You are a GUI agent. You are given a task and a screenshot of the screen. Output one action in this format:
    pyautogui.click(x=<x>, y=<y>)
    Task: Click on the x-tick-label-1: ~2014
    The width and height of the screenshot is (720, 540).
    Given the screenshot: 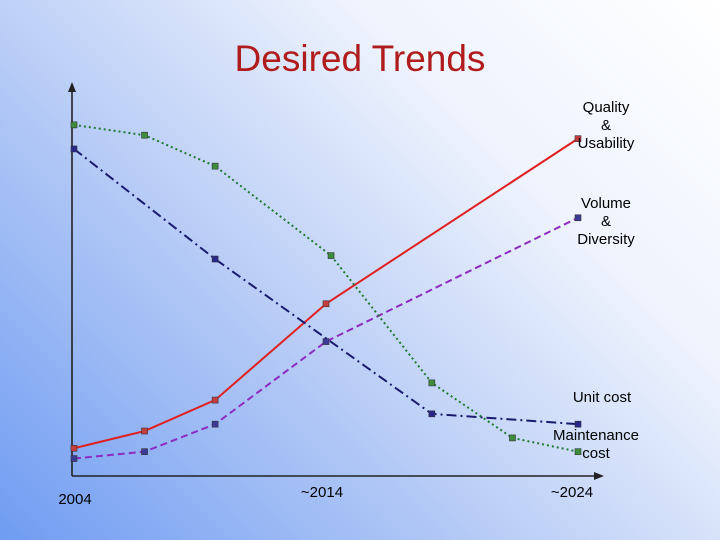 What is the action you would take?
    pyautogui.click(x=322, y=492)
    